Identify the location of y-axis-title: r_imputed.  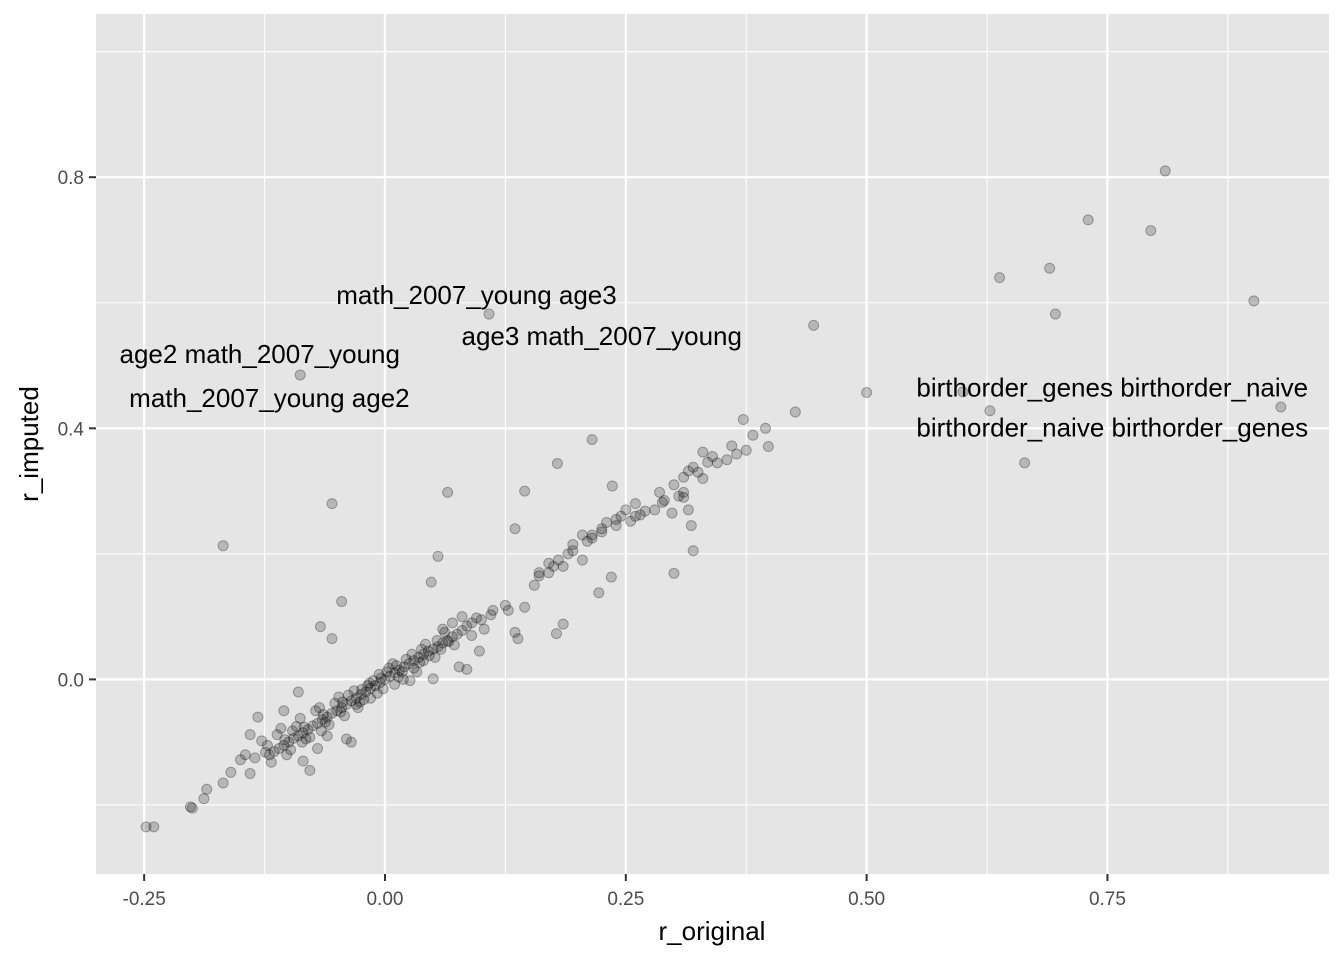
(29, 444).